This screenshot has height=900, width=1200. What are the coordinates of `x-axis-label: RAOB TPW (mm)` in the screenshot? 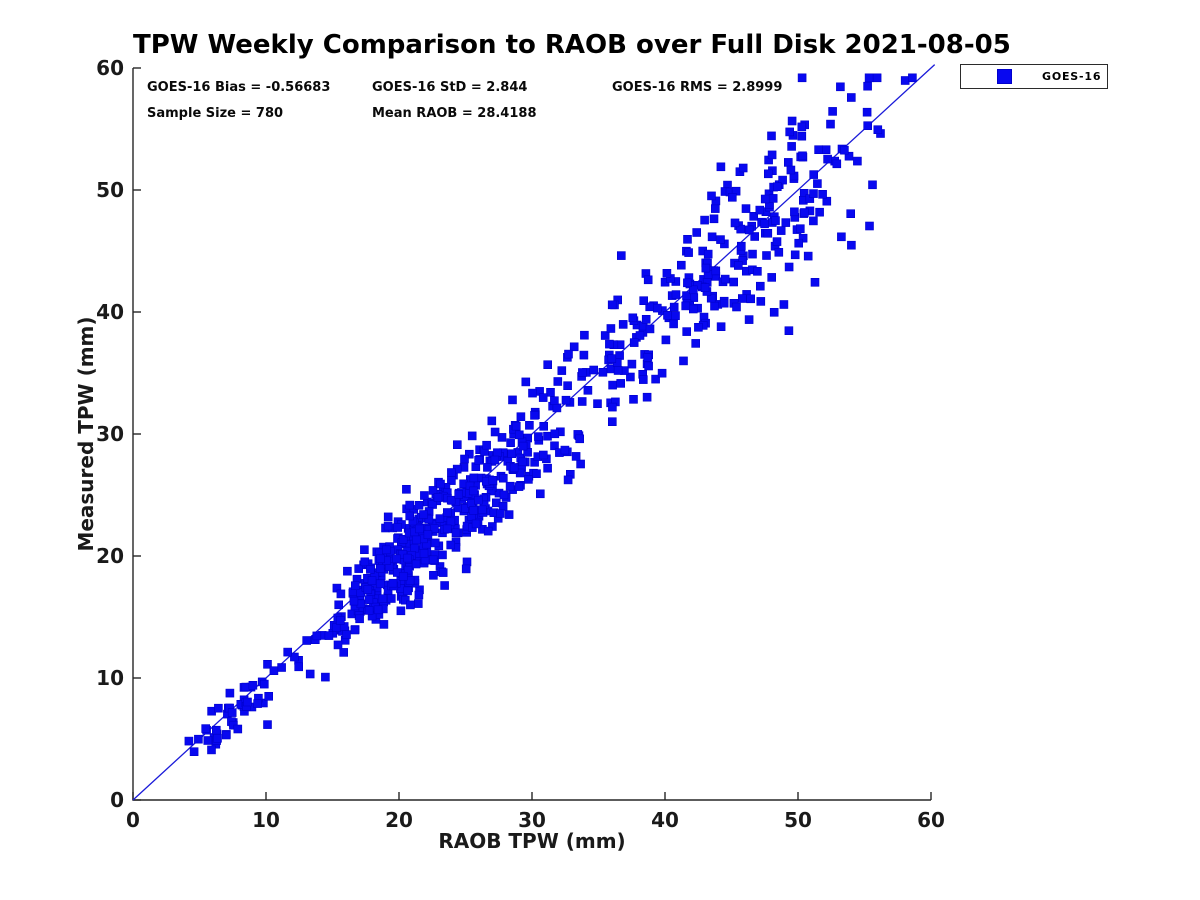 It's located at (532, 841).